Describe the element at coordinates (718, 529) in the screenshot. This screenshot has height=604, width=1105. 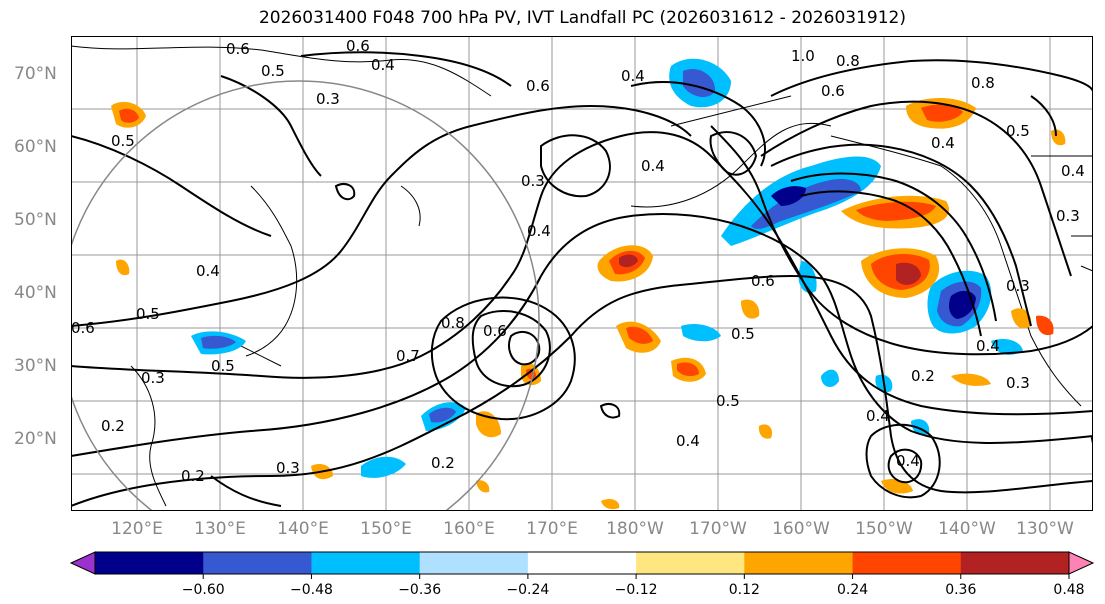
I see `lon-label: 170°W` at that location.